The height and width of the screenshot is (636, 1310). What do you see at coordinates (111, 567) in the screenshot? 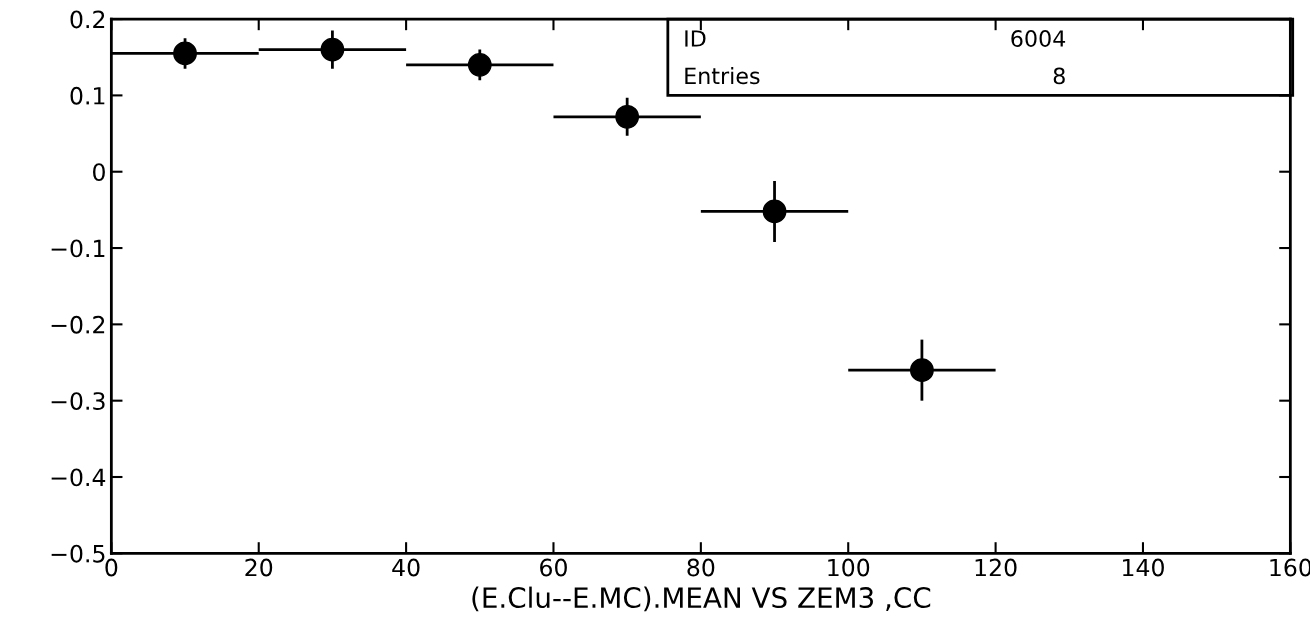
I see `x-tick-label: 0` at bounding box center [111, 567].